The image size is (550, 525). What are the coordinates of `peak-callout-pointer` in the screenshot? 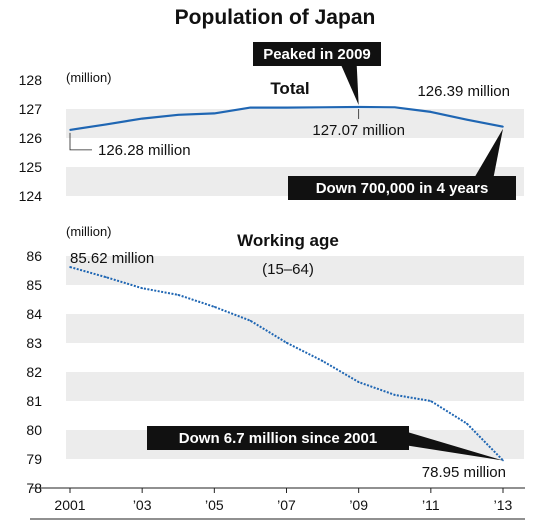 It's located at (349, 84).